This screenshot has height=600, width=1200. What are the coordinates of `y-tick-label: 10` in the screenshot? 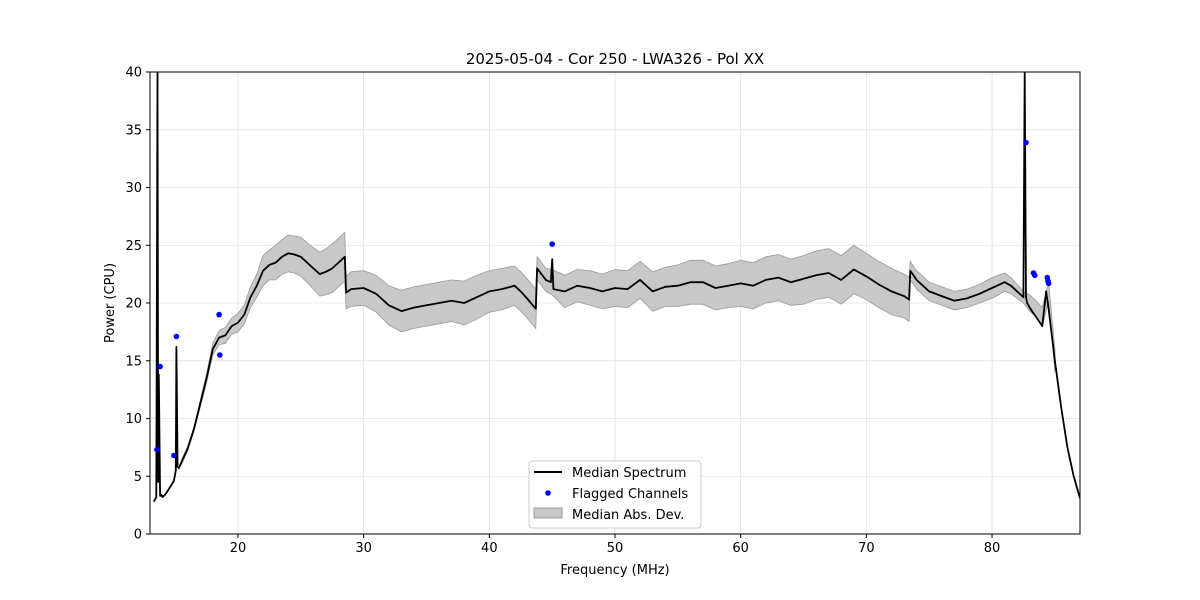 It's located at (133, 419).